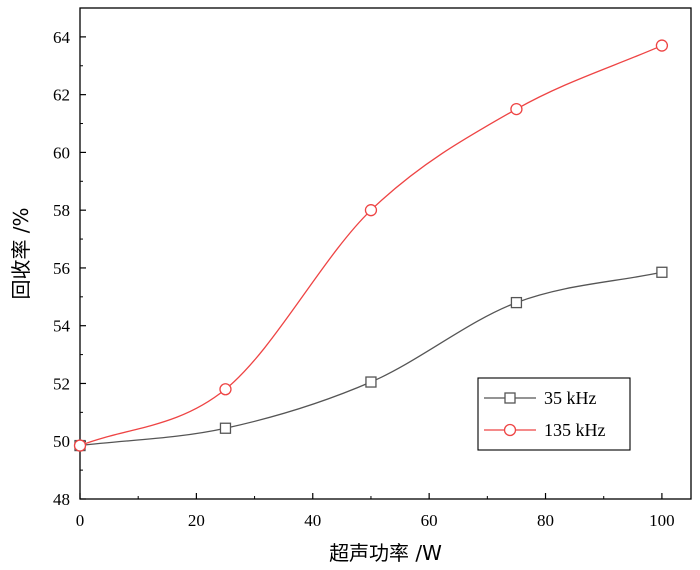 This screenshot has height=570, width=700. I want to click on legend-marker-circle, so click(510, 430).